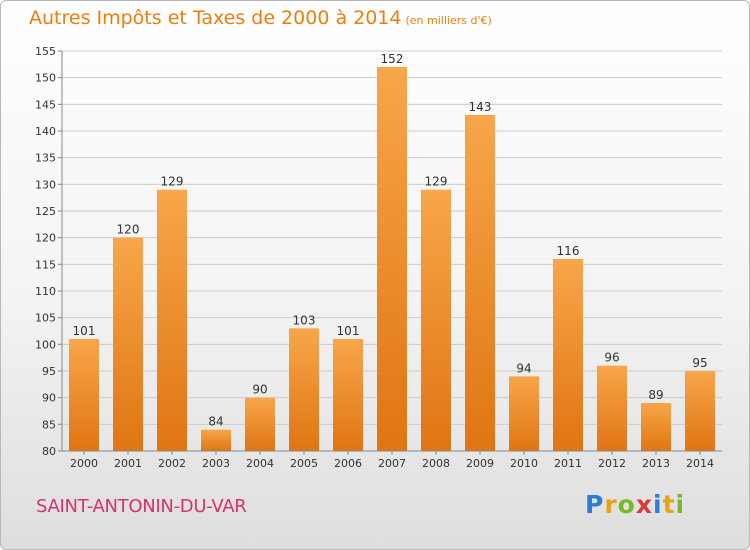 The height and width of the screenshot is (550, 750). I want to click on y-tick-label: 120, so click(45, 238).